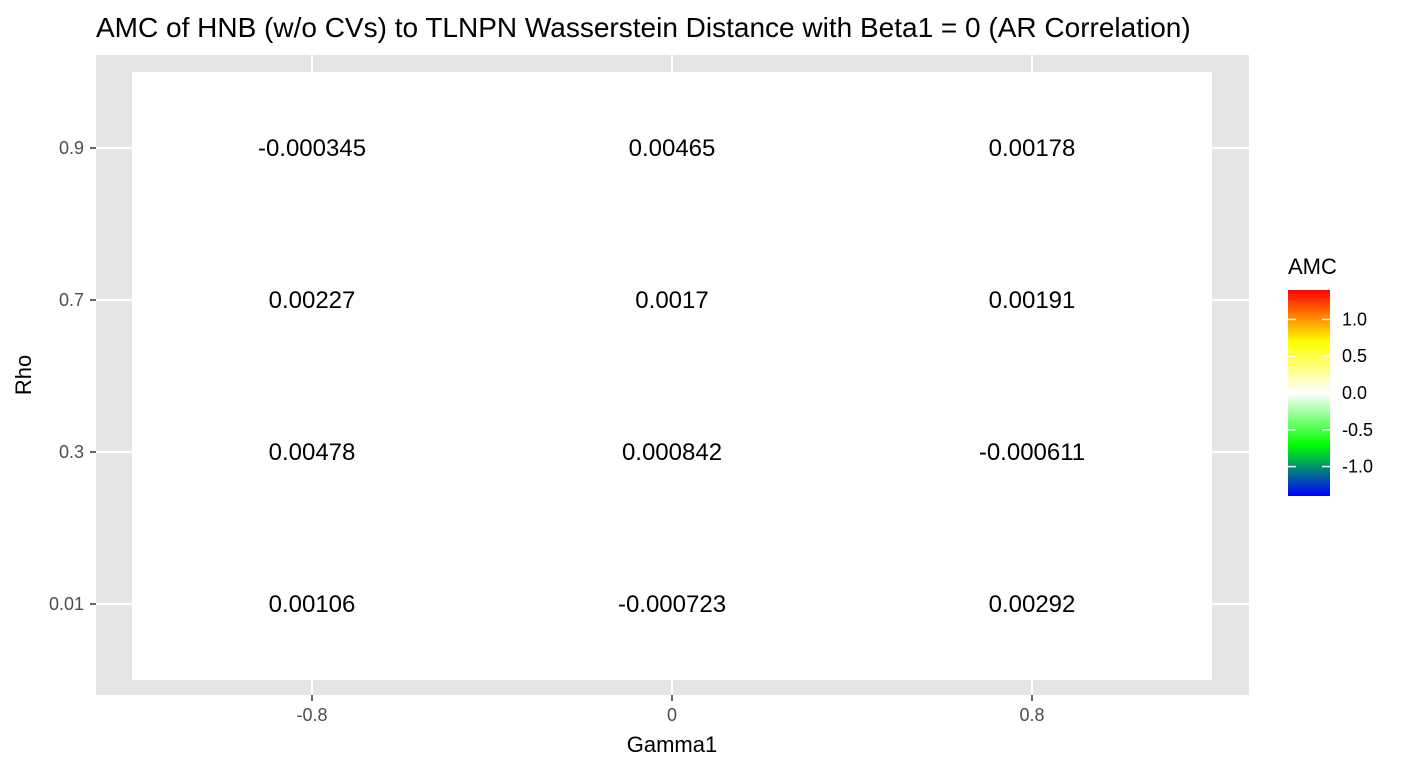 The width and height of the screenshot is (1405, 770). I want to click on x-axis: -0.8 0 0.8, so click(670, 710).